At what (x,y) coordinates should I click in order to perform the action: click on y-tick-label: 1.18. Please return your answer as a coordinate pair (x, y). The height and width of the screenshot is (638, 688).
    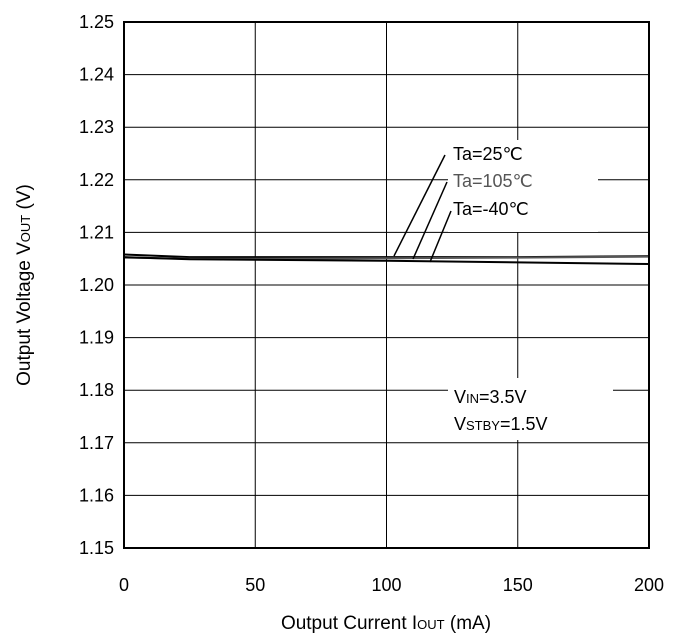
    Looking at the image, I should click on (96, 390).